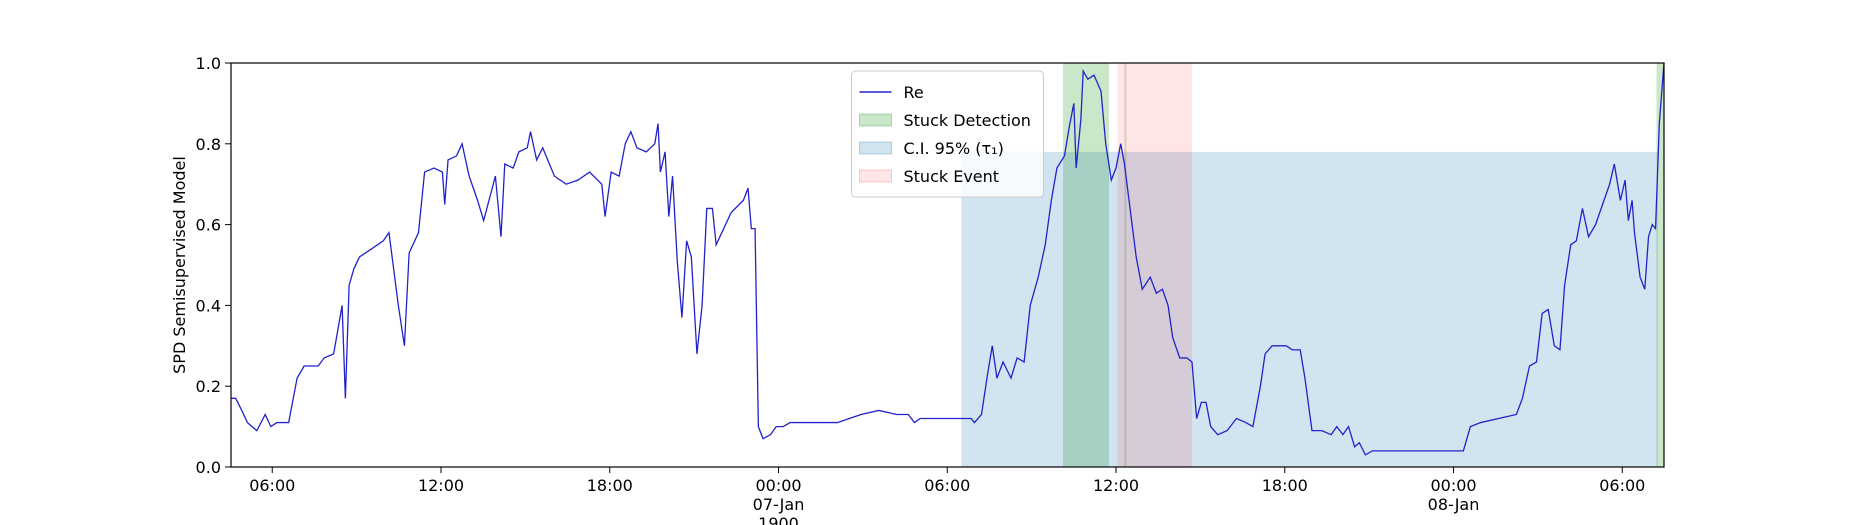 The height and width of the screenshot is (525, 1850). Describe the element at coordinates (208, 386) in the screenshot. I see `y-tick-label: 0.2` at that location.